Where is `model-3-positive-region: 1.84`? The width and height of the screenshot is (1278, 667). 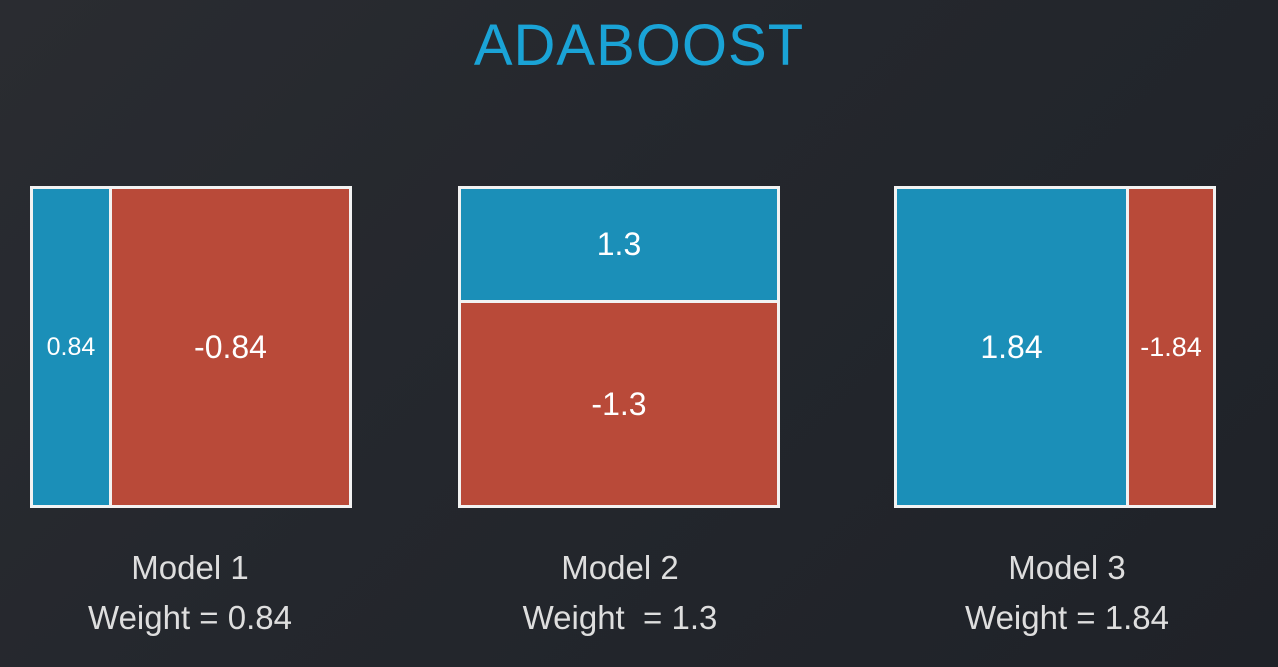
model-3-positive-region: 1.84 is located at coordinates (1011, 347).